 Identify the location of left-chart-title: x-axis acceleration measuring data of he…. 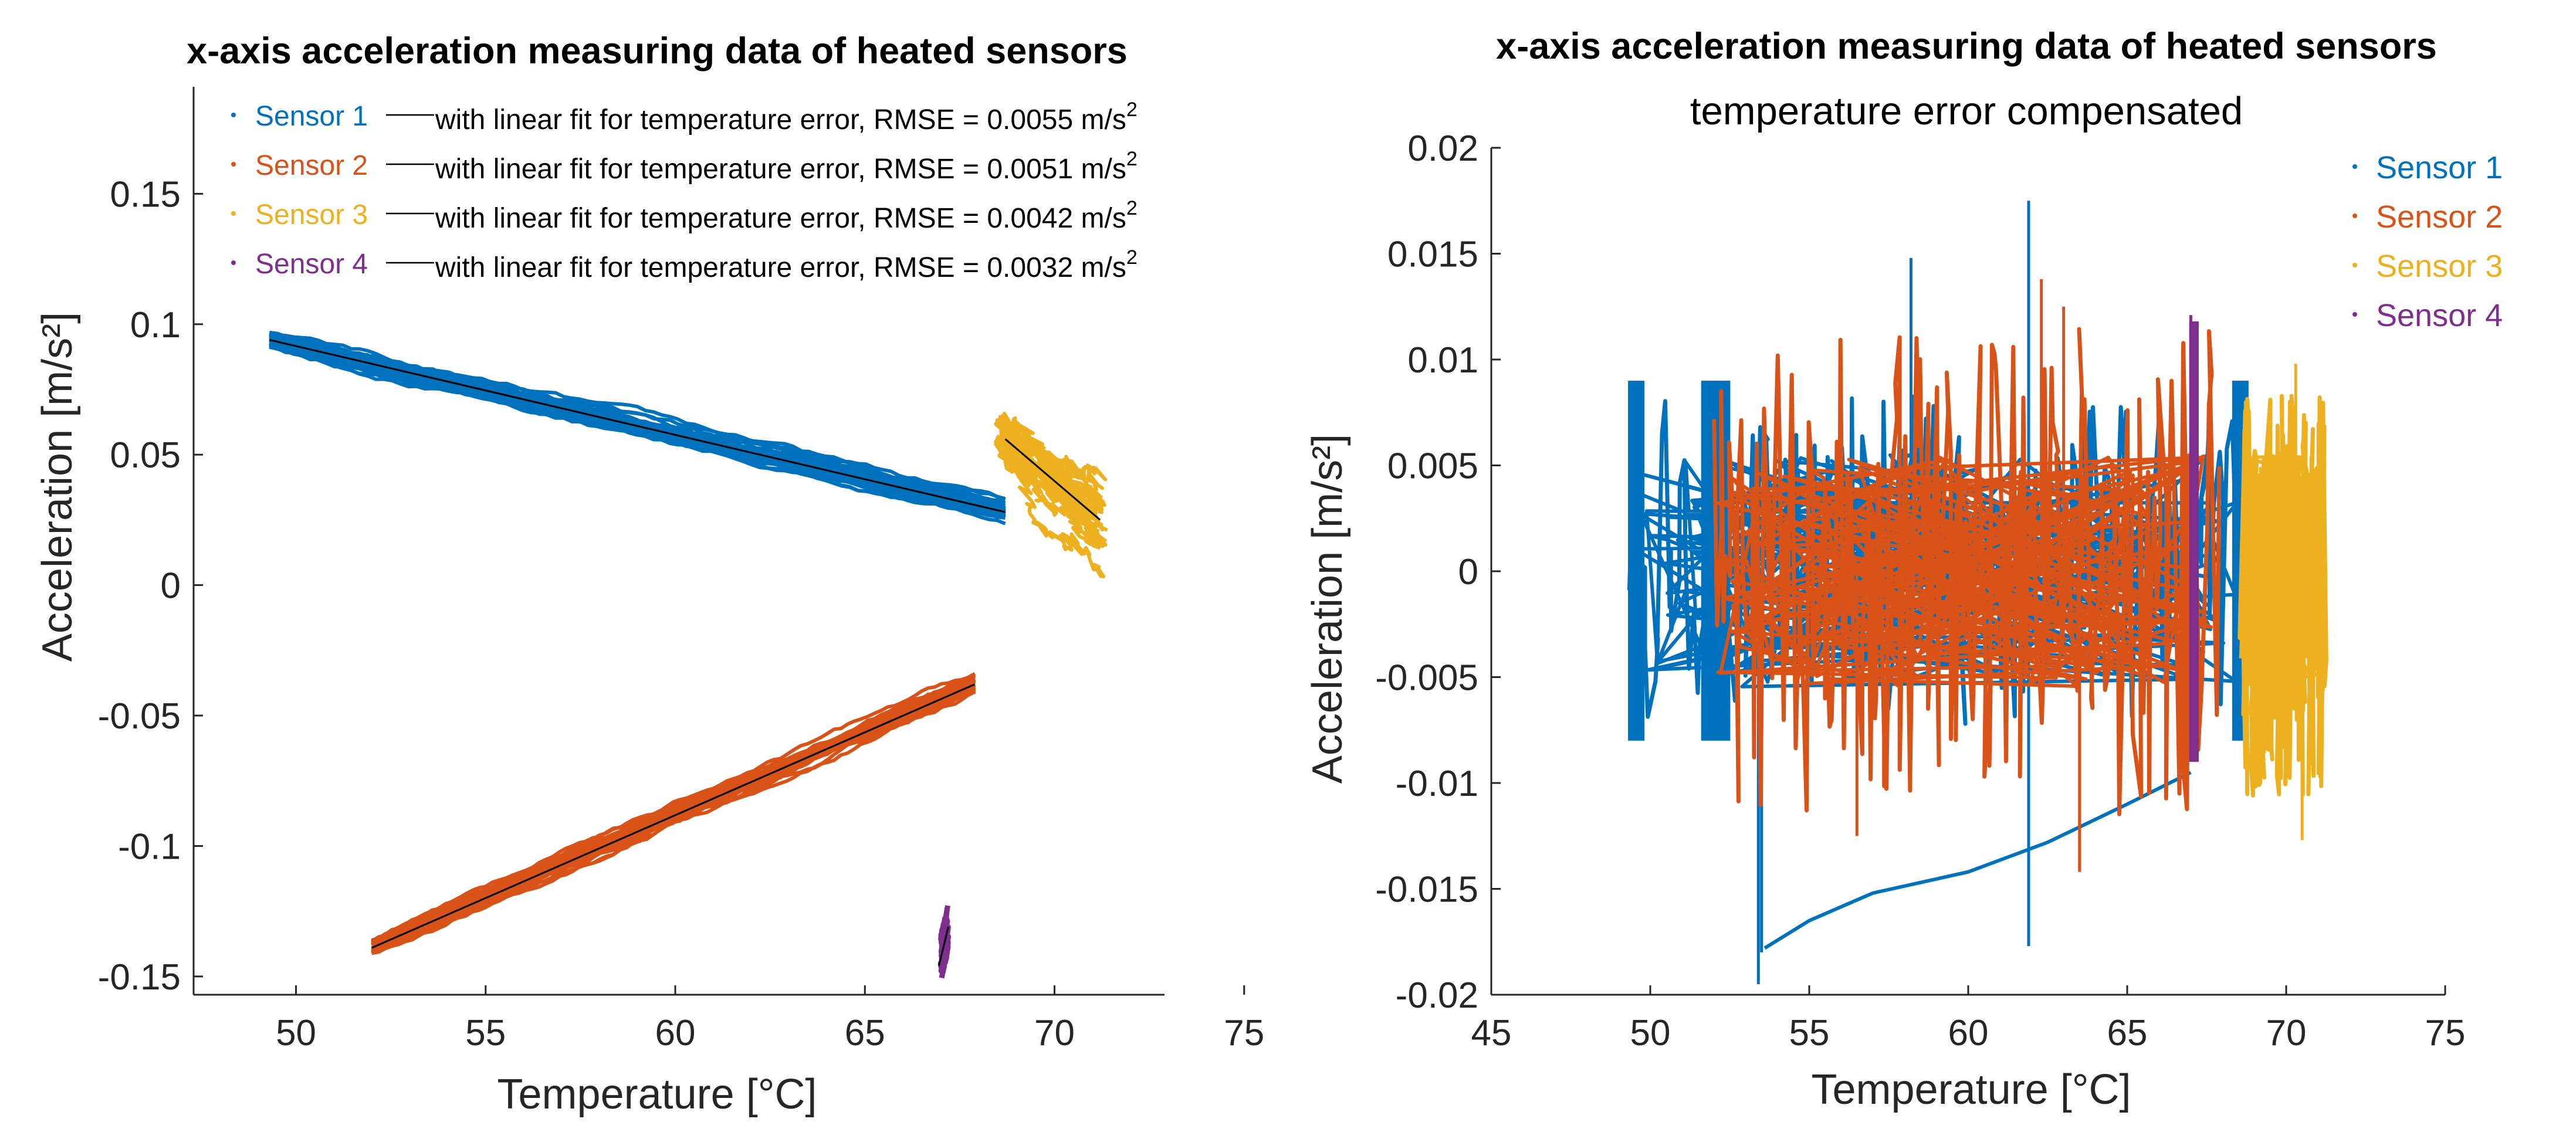
(657, 51).